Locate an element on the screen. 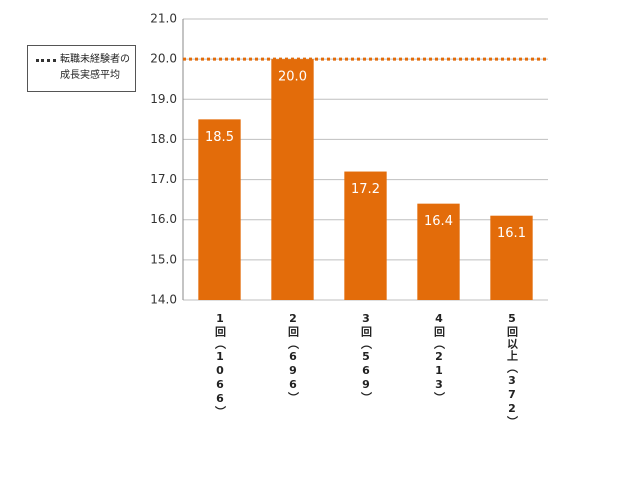 The height and width of the screenshot is (478, 625). y-tick-label: 19.0 is located at coordinates (163, 99).